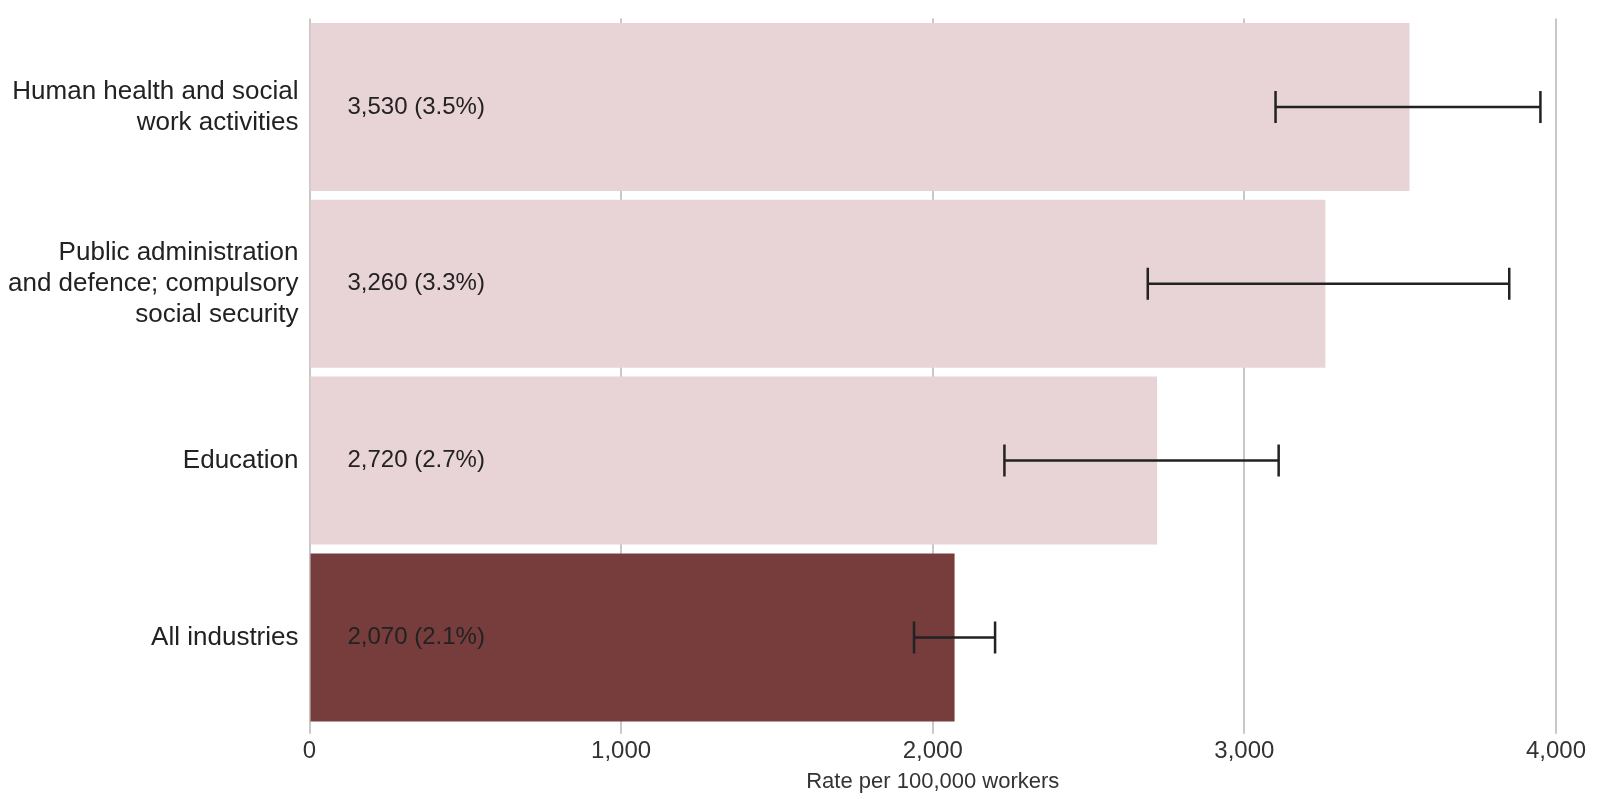  I want to click on x-axis-title: Rate per 100,000 workers, so click(933, 780).